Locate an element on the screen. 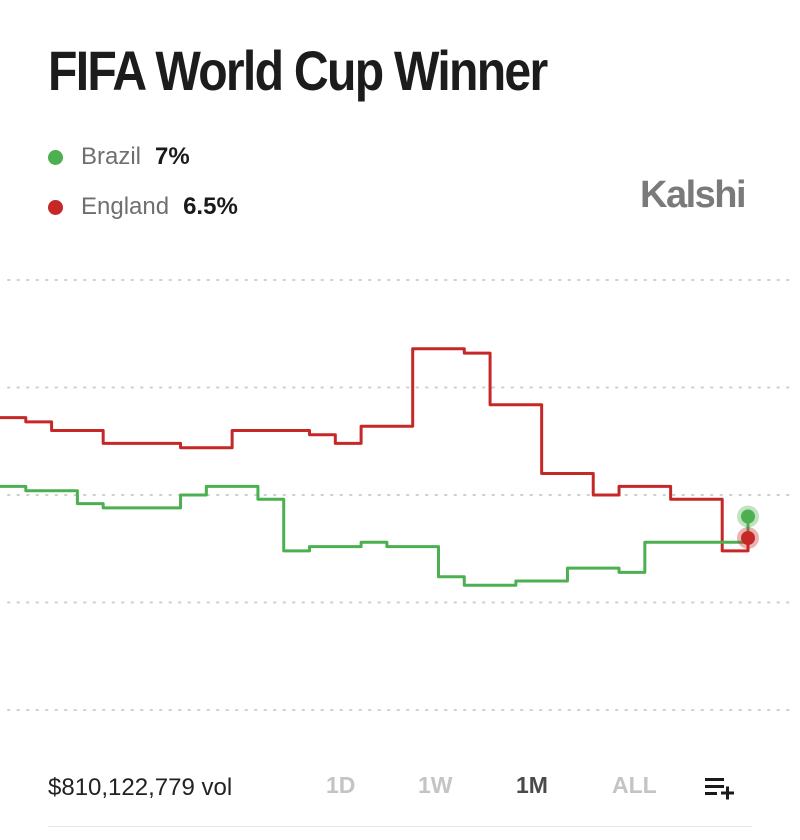 The height and width of the screenshot is (840, 800). legend-item-england: England 6.5% is located at coordinates (143, 207).